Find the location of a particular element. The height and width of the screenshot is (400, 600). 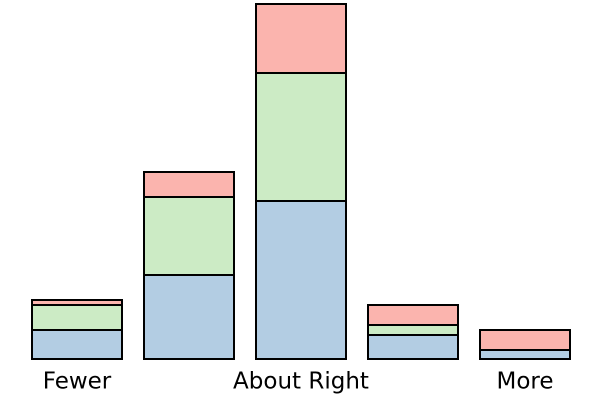

x-tick-label: About Right is located at coordinates (301, 382).